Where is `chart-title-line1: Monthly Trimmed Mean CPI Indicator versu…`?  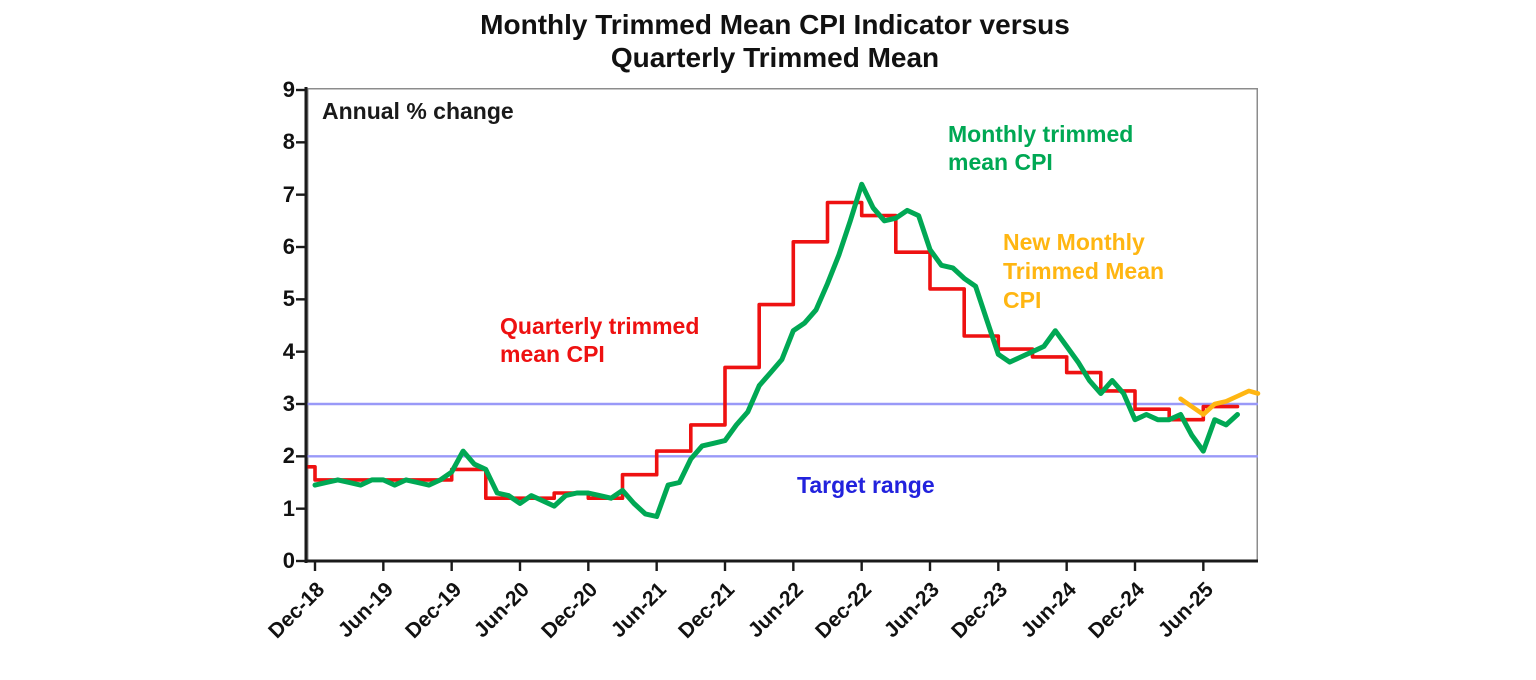 chart-title-line1: Monthly Trimmed Mean CPI Indicator versu… is located at coordinates (775, 24).